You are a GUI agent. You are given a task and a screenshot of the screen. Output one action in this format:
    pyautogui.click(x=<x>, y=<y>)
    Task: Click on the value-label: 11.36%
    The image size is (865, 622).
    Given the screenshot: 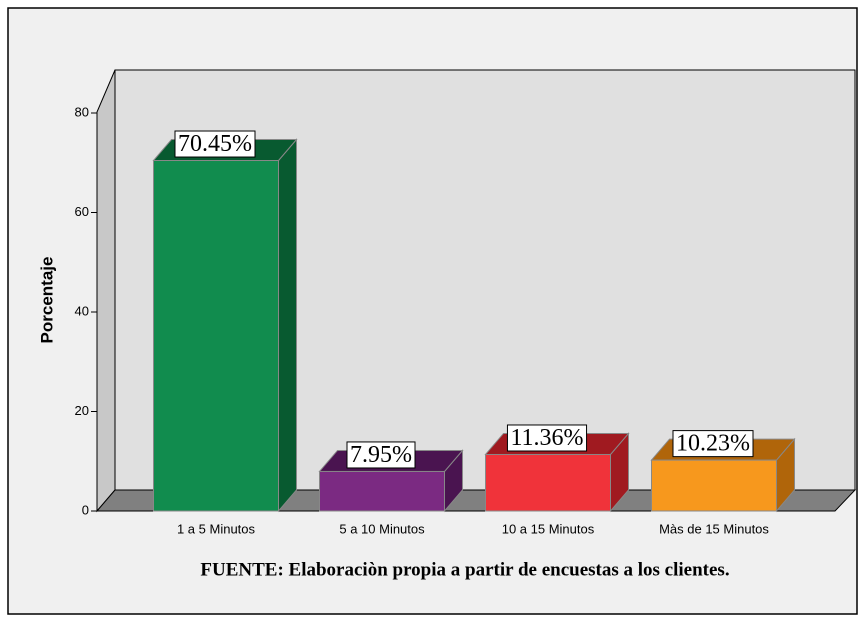 What is the action you would take?
    pyautogui.click(x=546, y=438)
    